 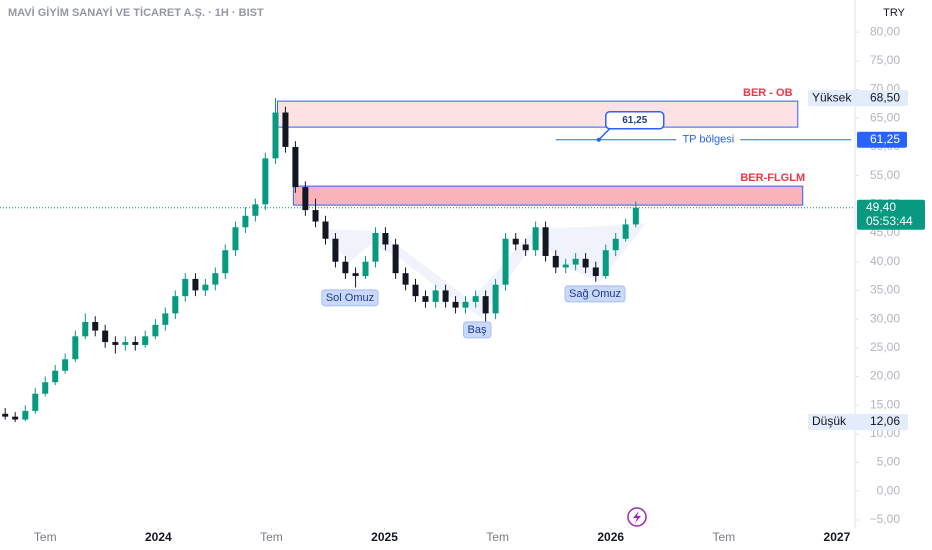 I want to click on y-tick-label: 20,00, so click(x=885, y=376).